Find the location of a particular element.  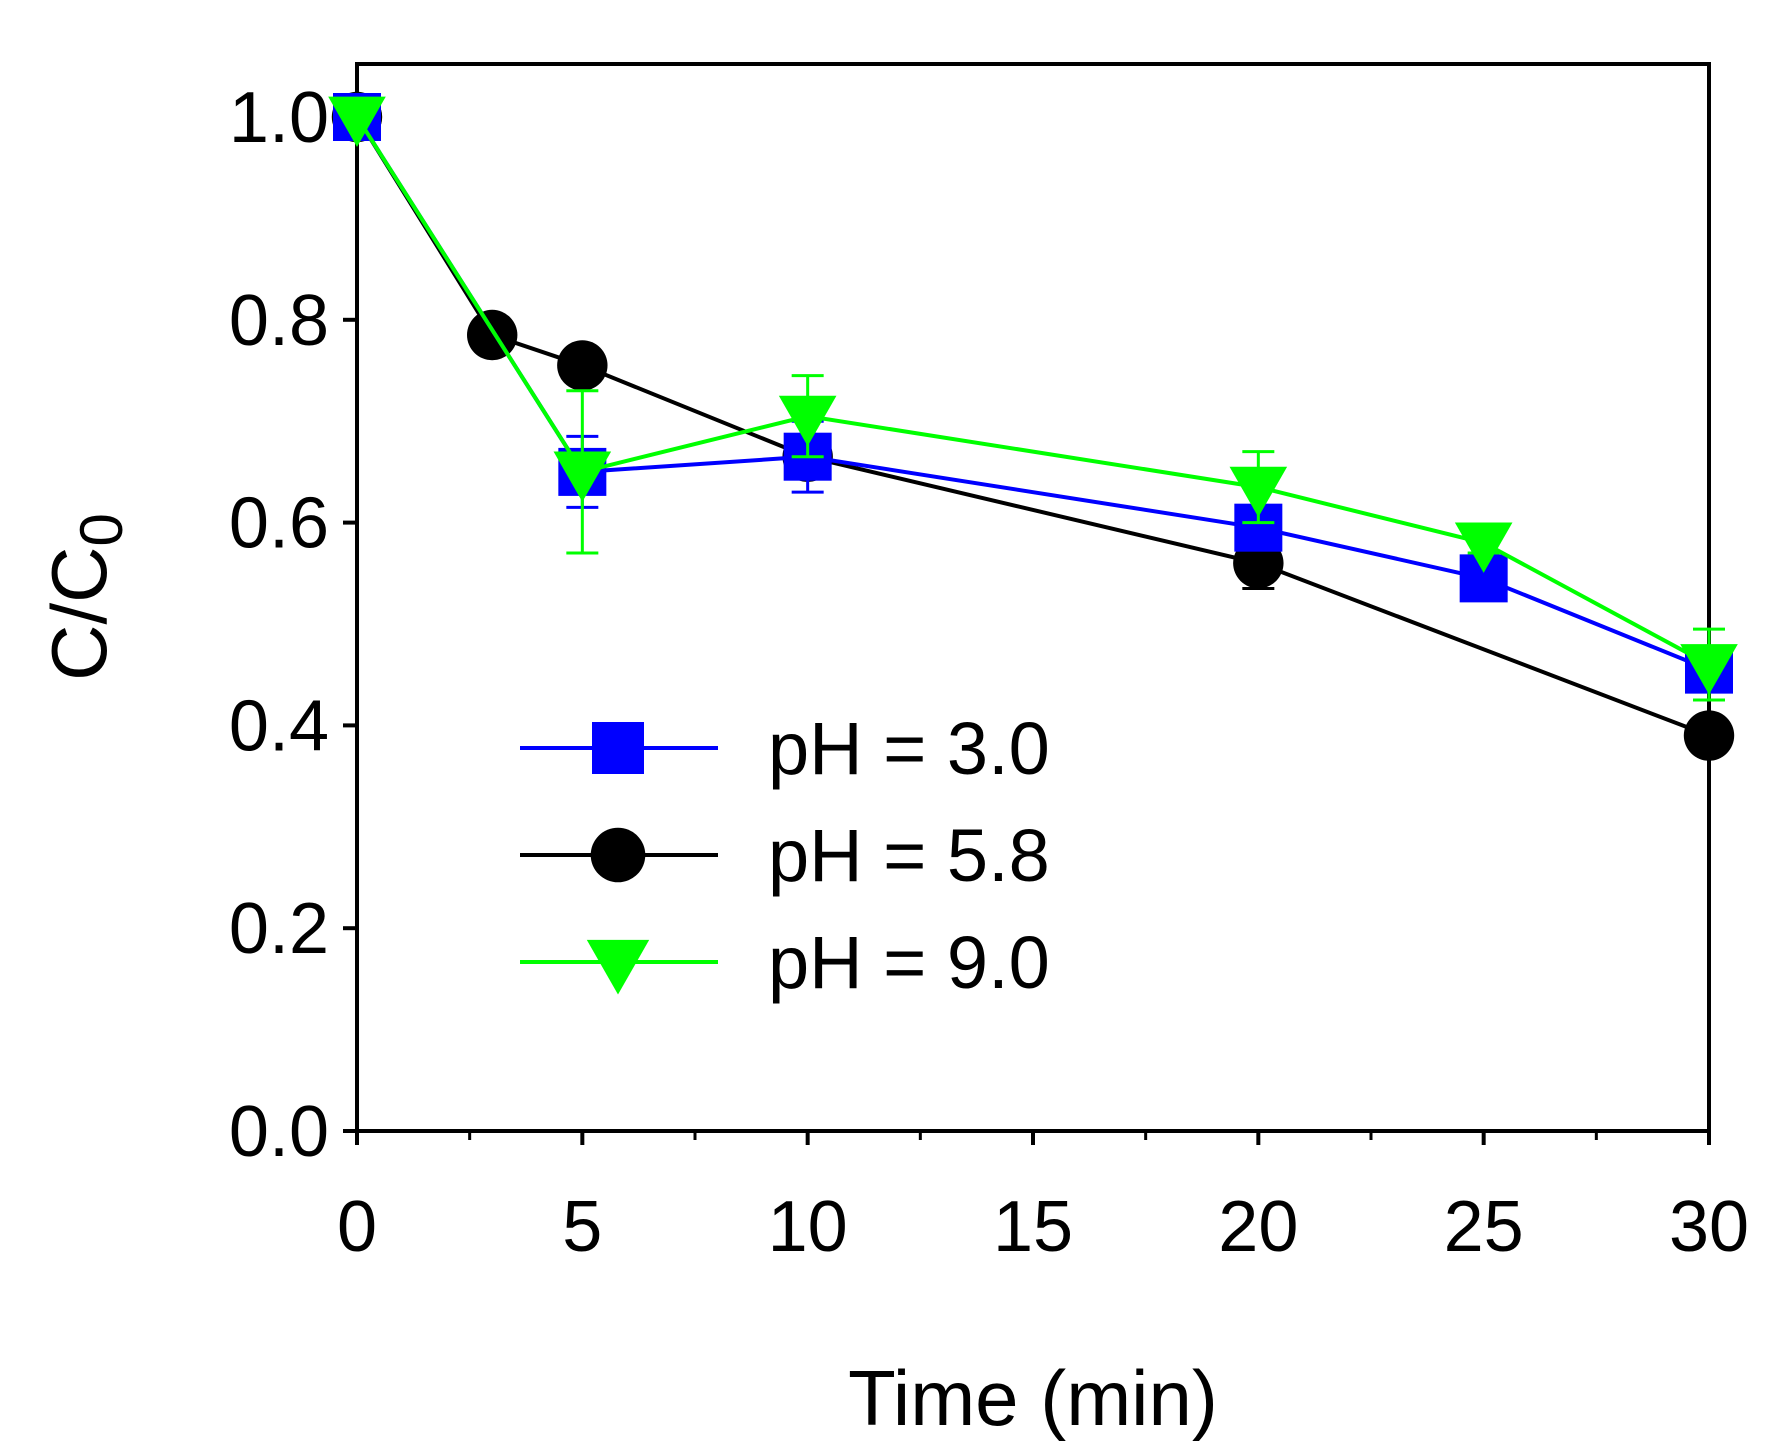

x-tick-label: 0 is located at coordinates (357, 1227).